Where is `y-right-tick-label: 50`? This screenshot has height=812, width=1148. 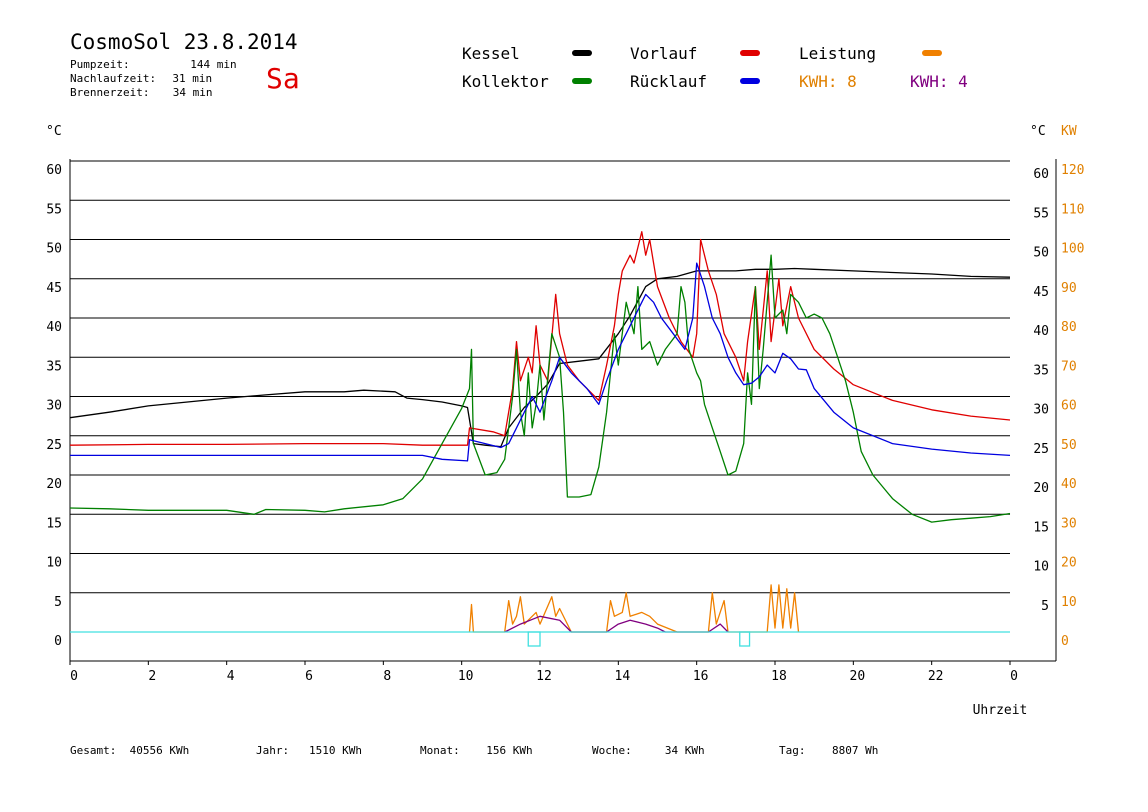 y-right-tick-label: 50 is located at coordinates (1041, 253).